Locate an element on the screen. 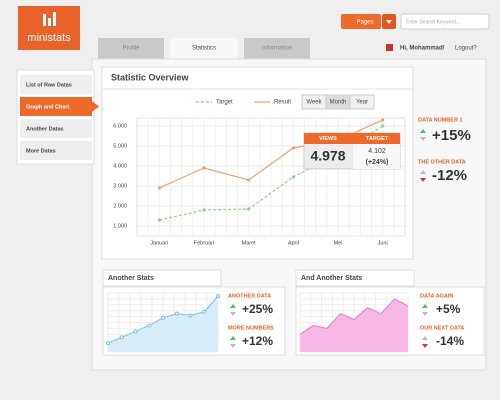  greeting: Hi, Mohammad! is located at coordinates (422, 49).